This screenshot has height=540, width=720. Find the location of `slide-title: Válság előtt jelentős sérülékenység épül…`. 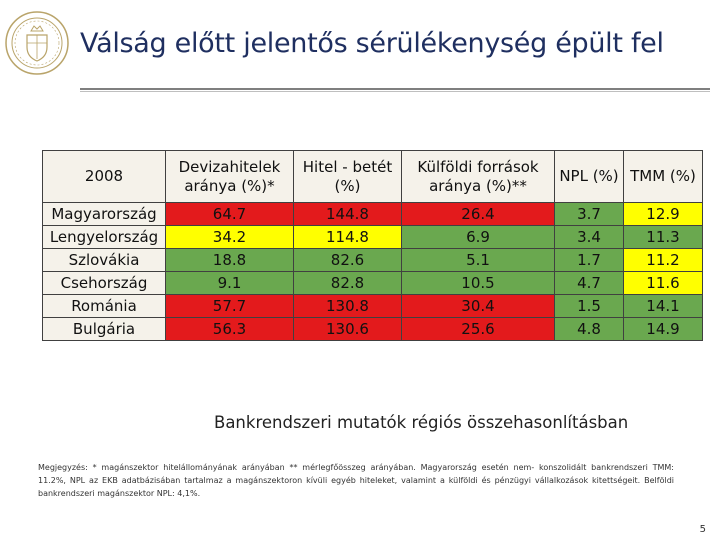

slide-title: Válság előtt jelentős sérülékenység épül… is located at coordinates (372, 43).